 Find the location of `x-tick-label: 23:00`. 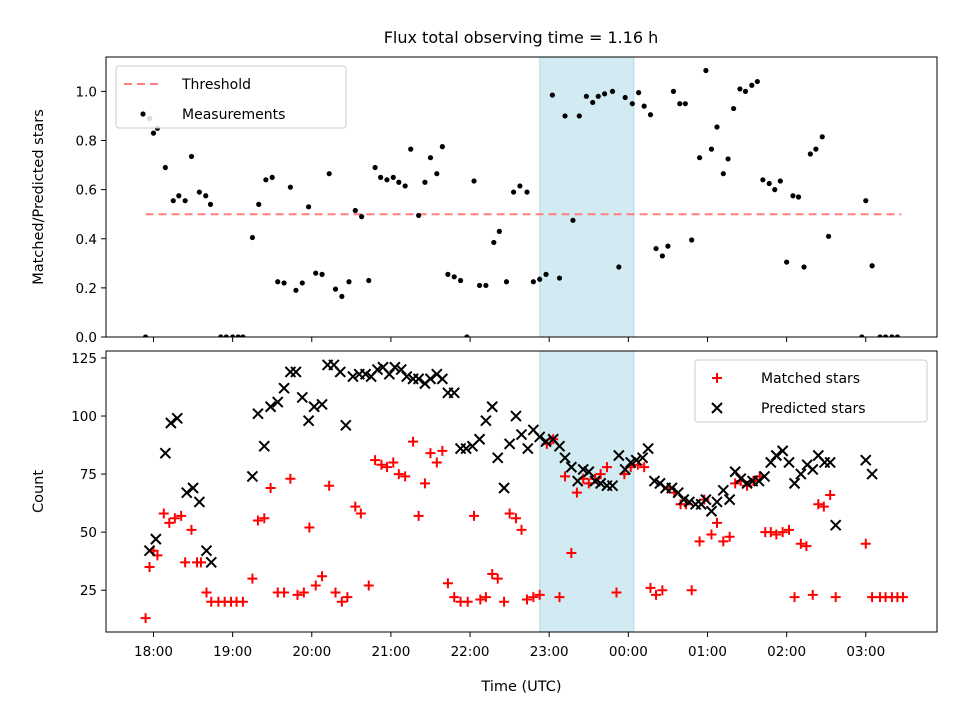

x-tick-label: 23:00 is located at coordinates (549, 652).